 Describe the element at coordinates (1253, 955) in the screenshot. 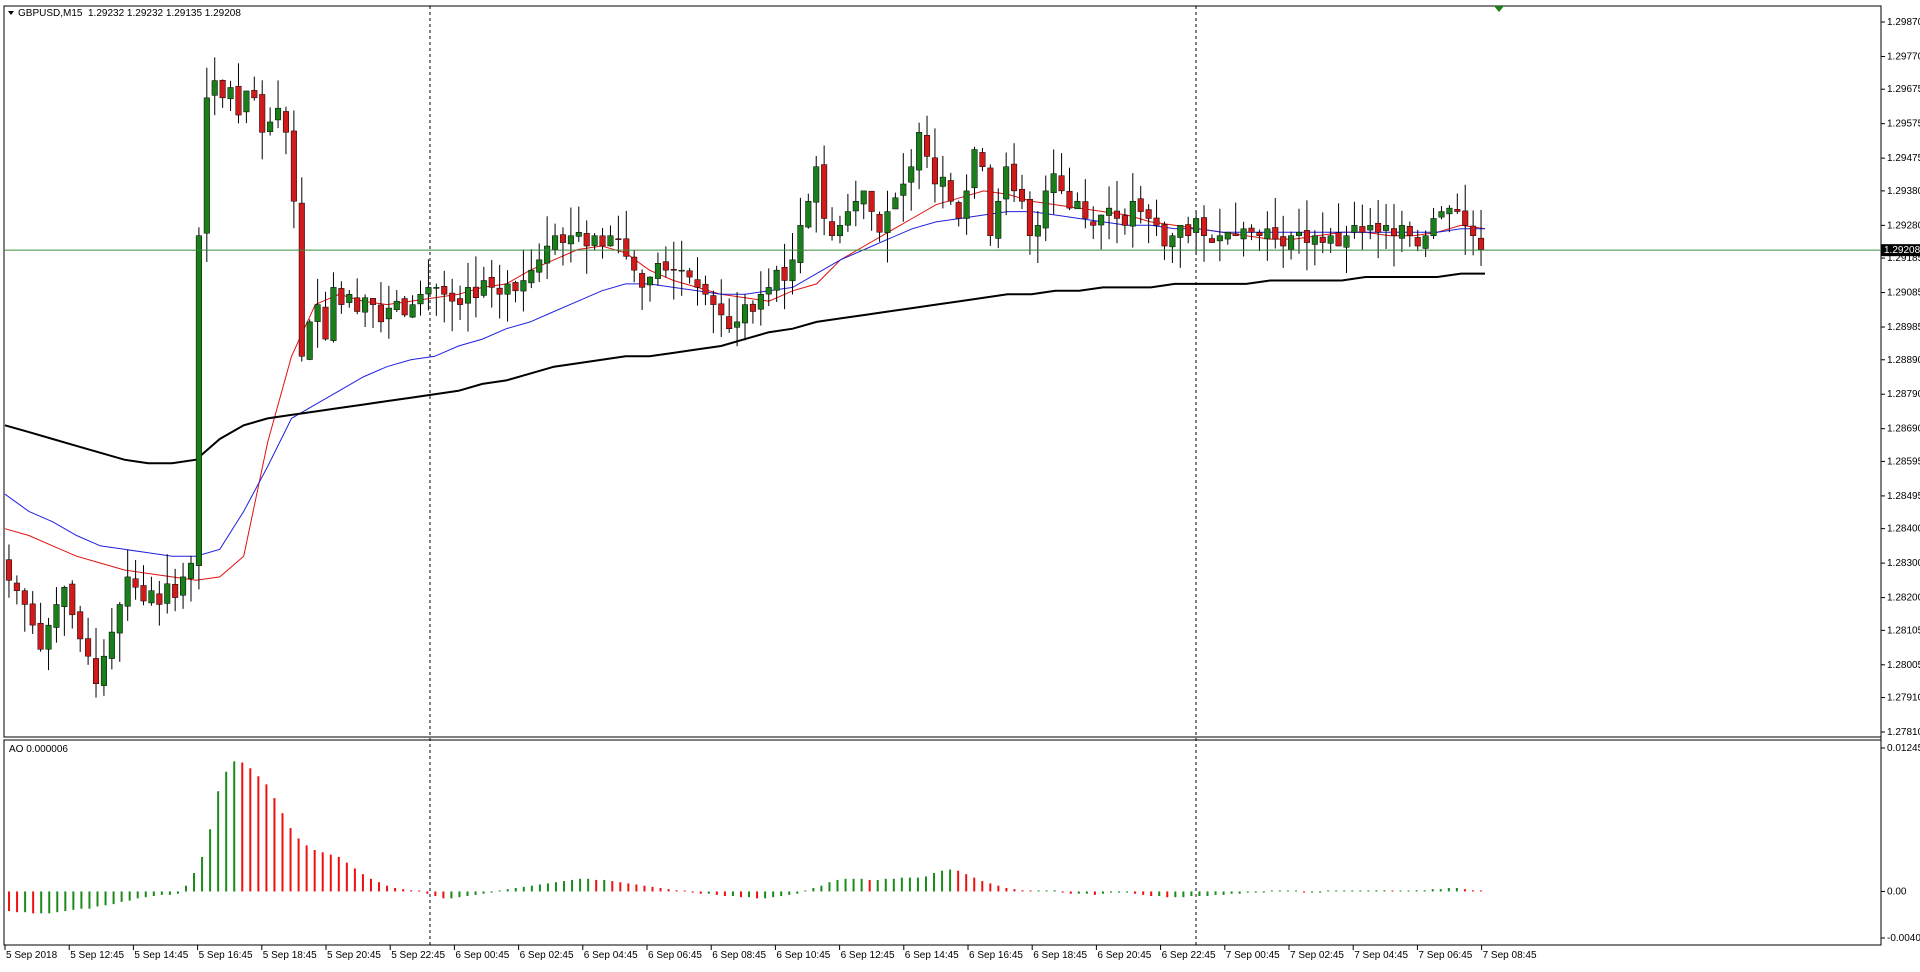

I see `time-tick-label: 7 Sep 00:45` at that location.